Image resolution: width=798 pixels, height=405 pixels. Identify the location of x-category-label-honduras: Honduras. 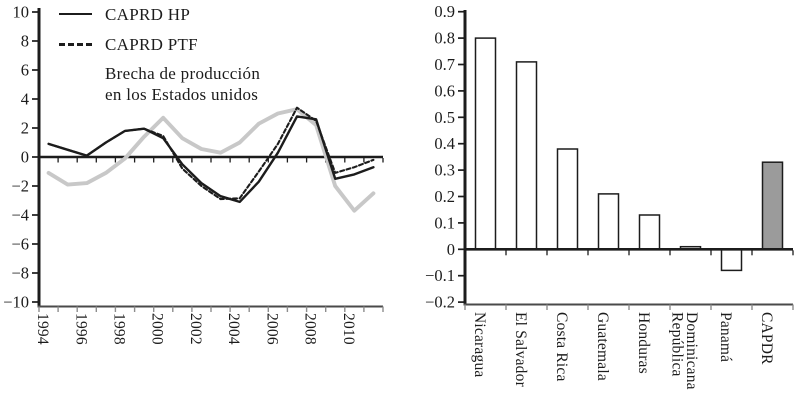
(643, 343).